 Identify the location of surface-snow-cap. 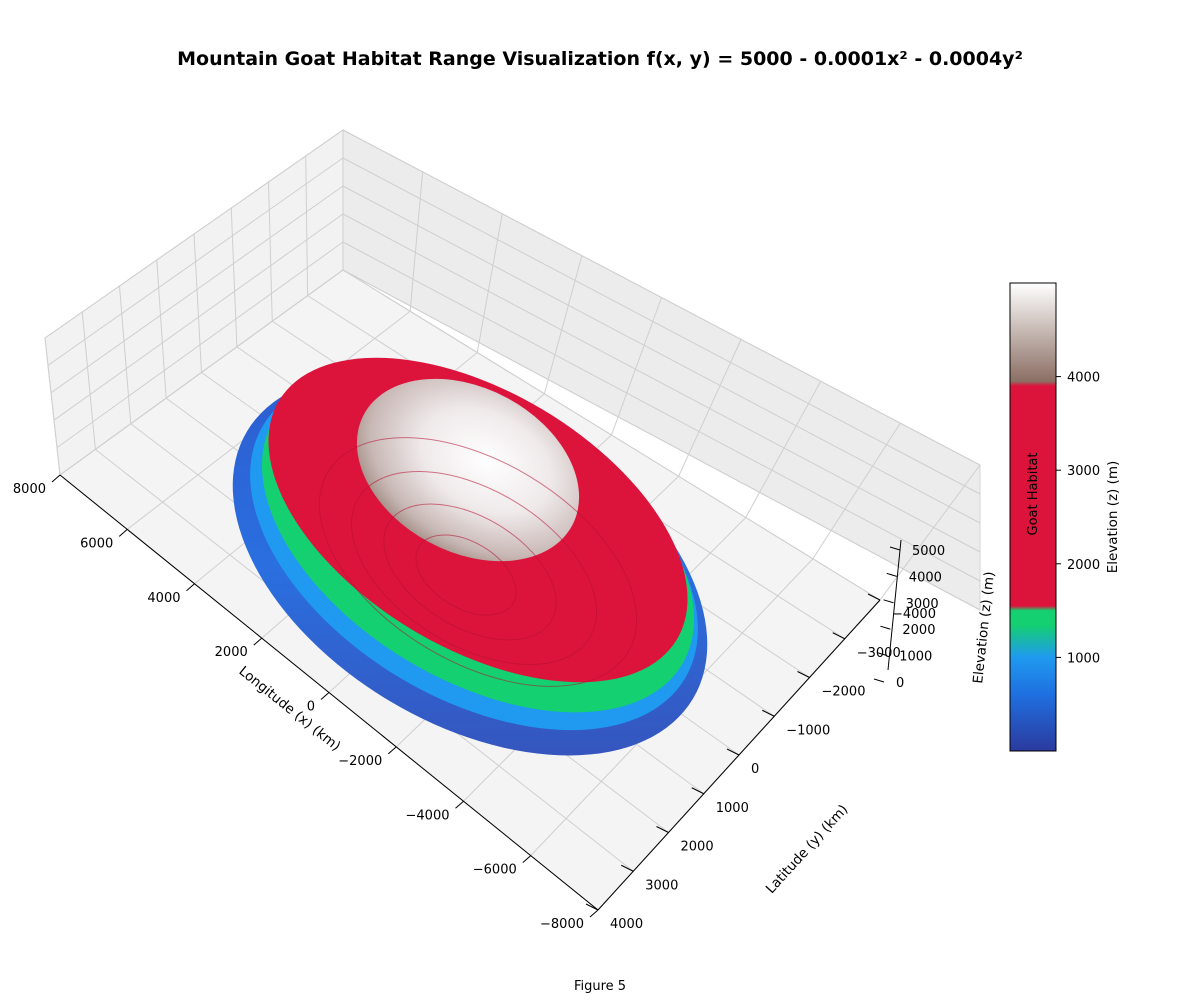
(468, 470).